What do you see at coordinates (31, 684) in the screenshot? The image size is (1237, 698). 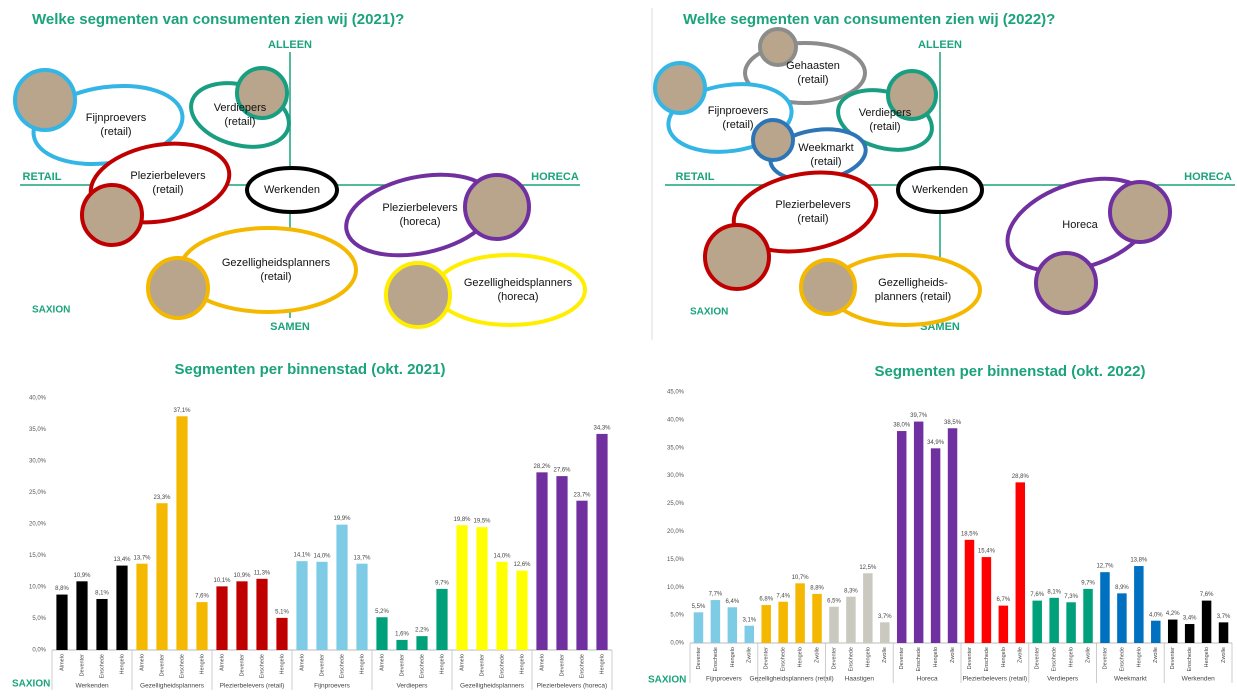 I see `logo: SAXION` at bounding box center [31, 684].